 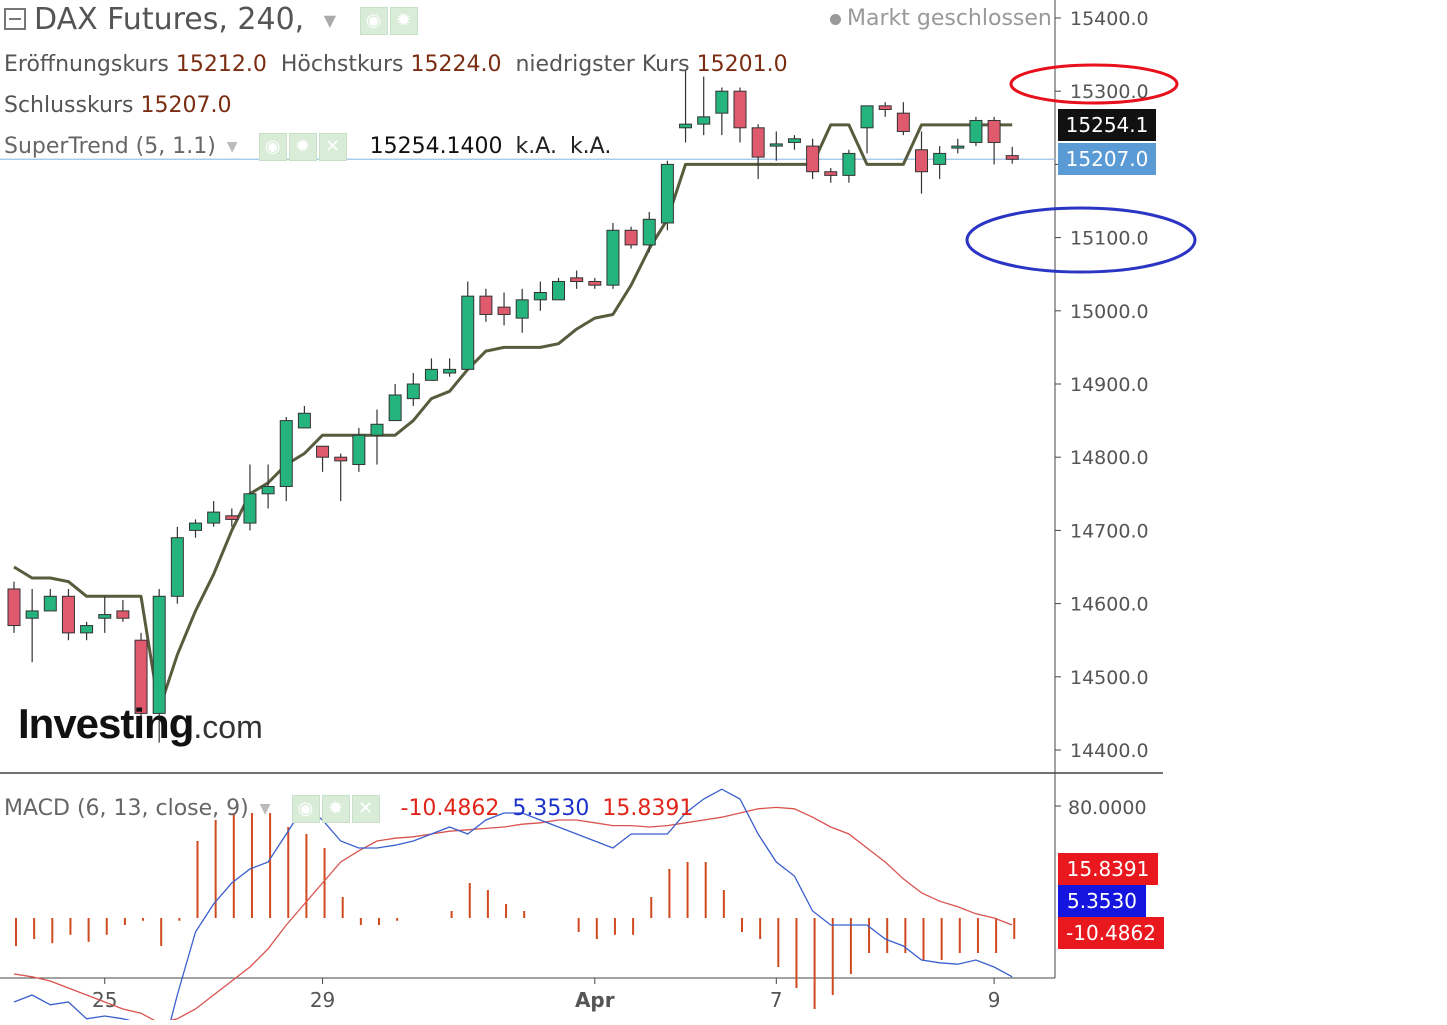 What do you see at coordinates (1109, 19) in the screenshot?
I see `y-tick-label: 15400.0` at bounding box center [1109, 19].